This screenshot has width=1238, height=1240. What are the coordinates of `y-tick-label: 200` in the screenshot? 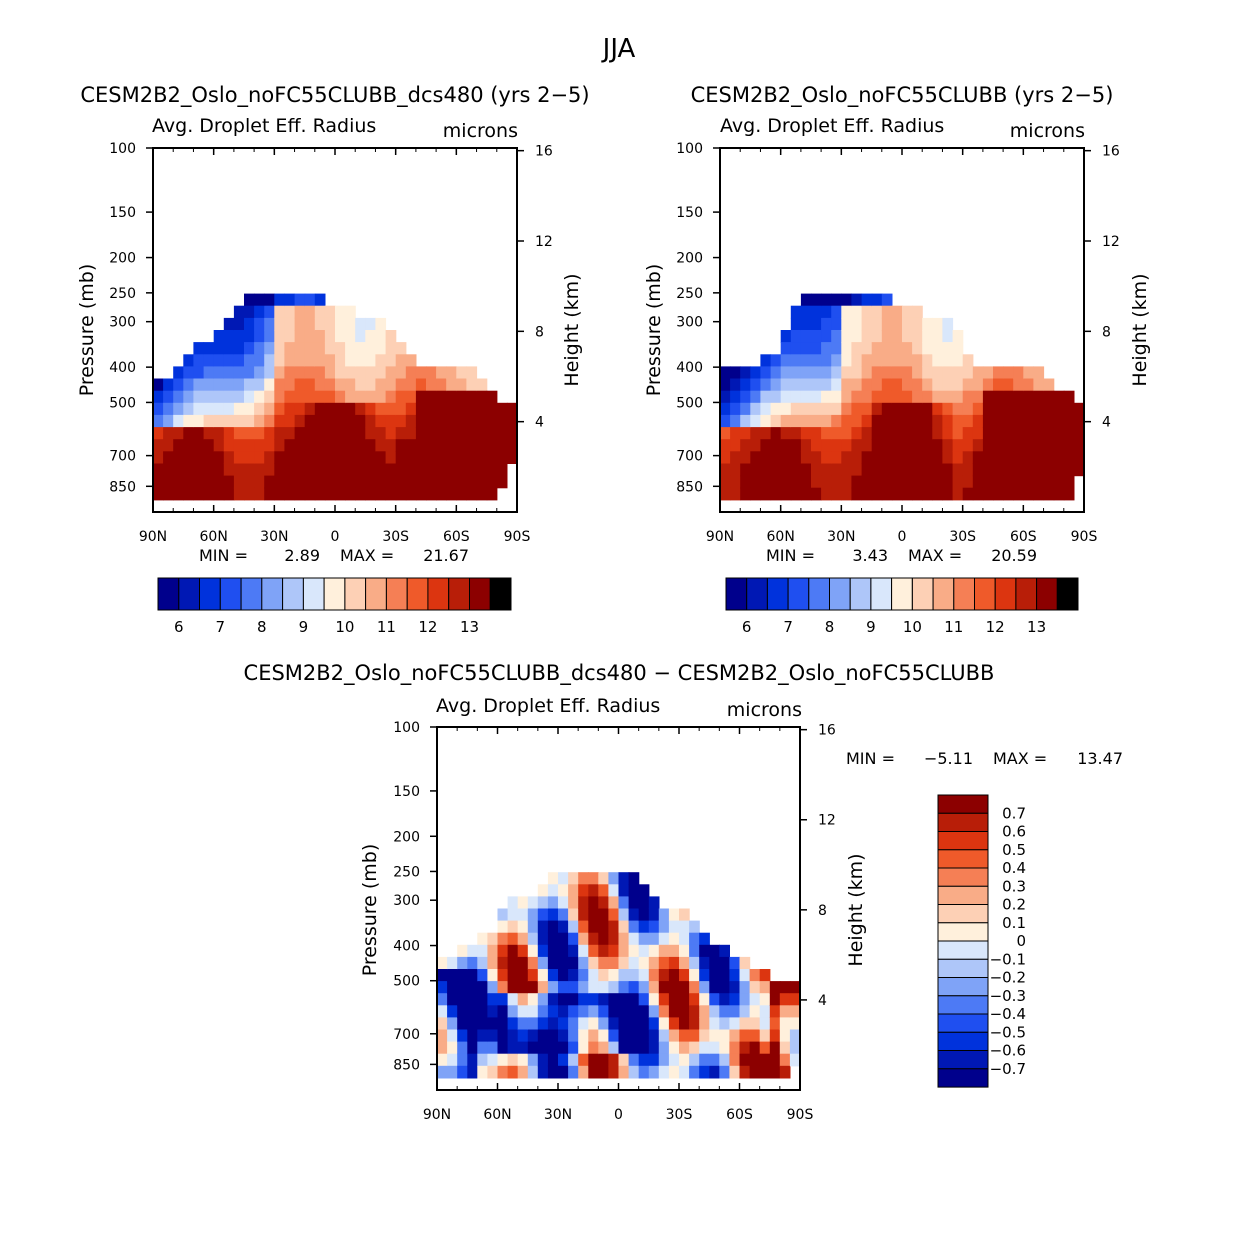 It's located at (689, 259).